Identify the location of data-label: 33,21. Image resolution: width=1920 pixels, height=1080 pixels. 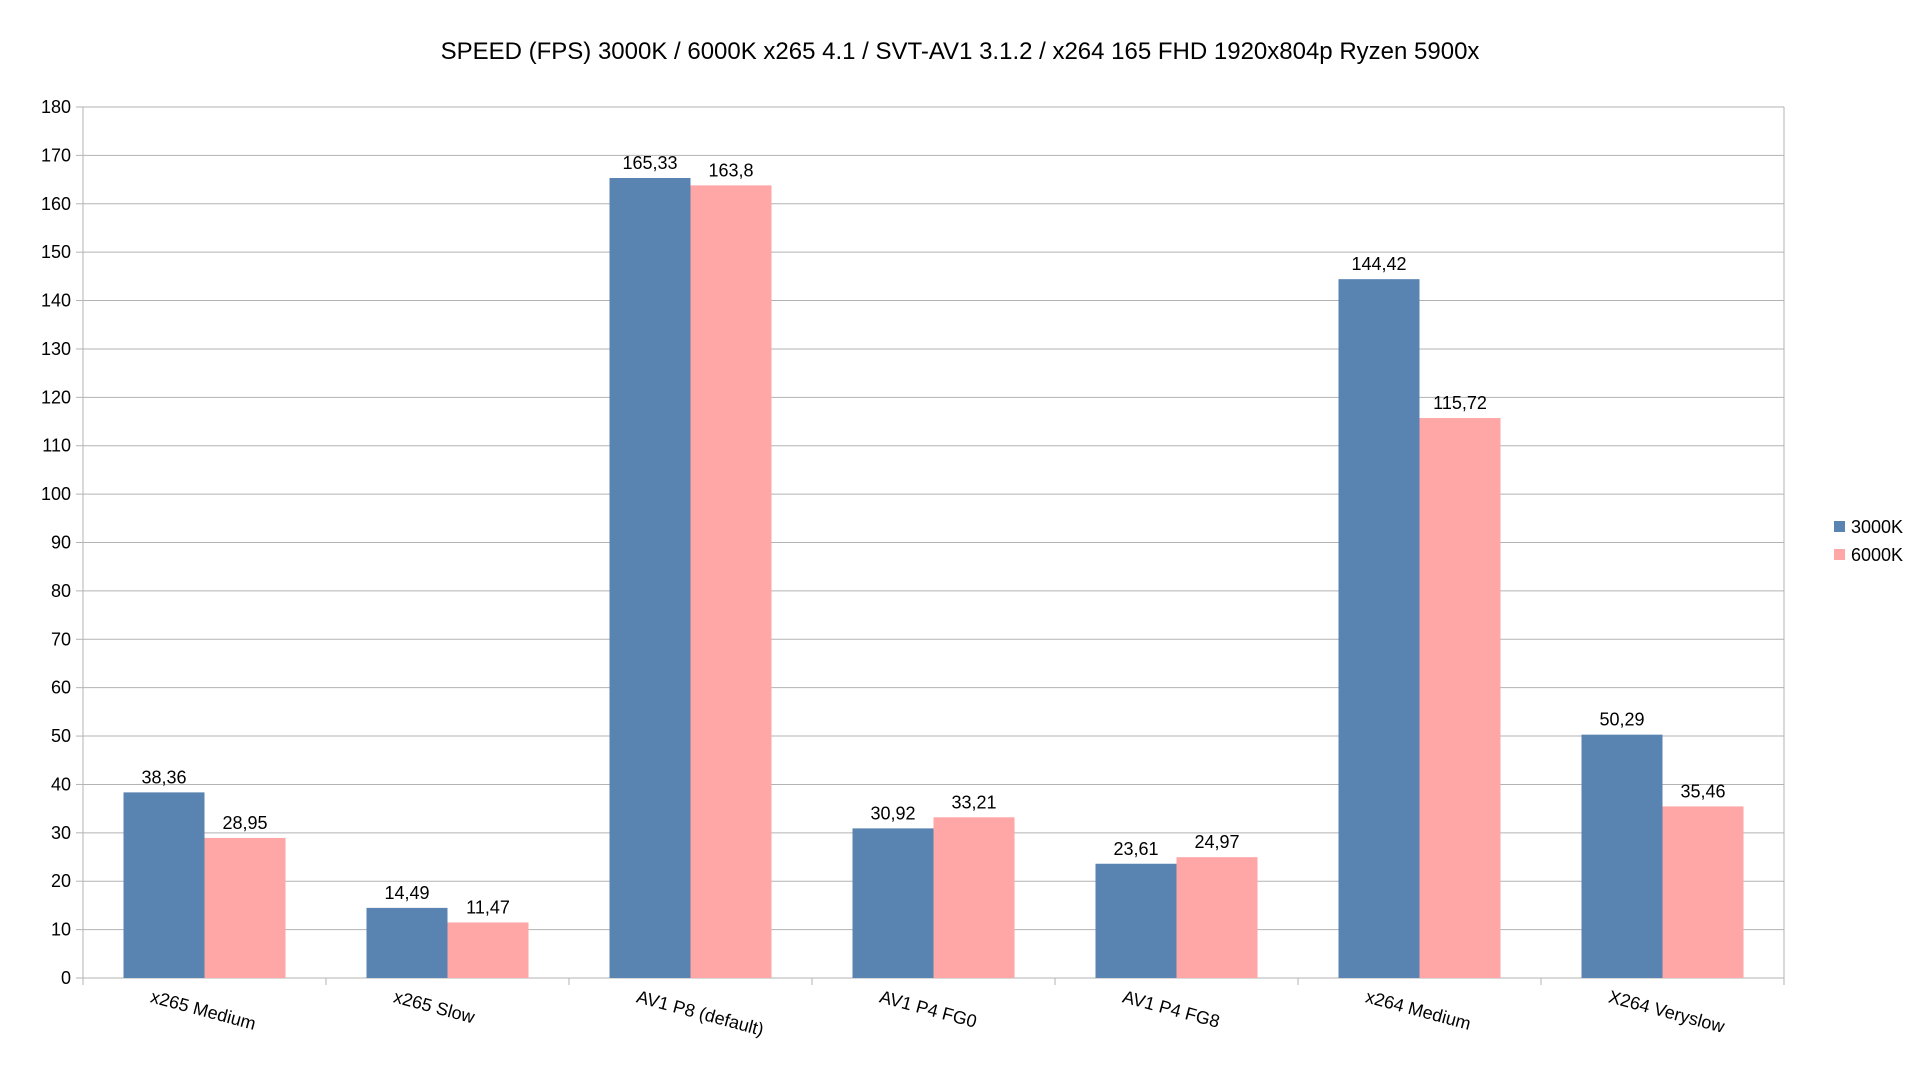
(973, 802).